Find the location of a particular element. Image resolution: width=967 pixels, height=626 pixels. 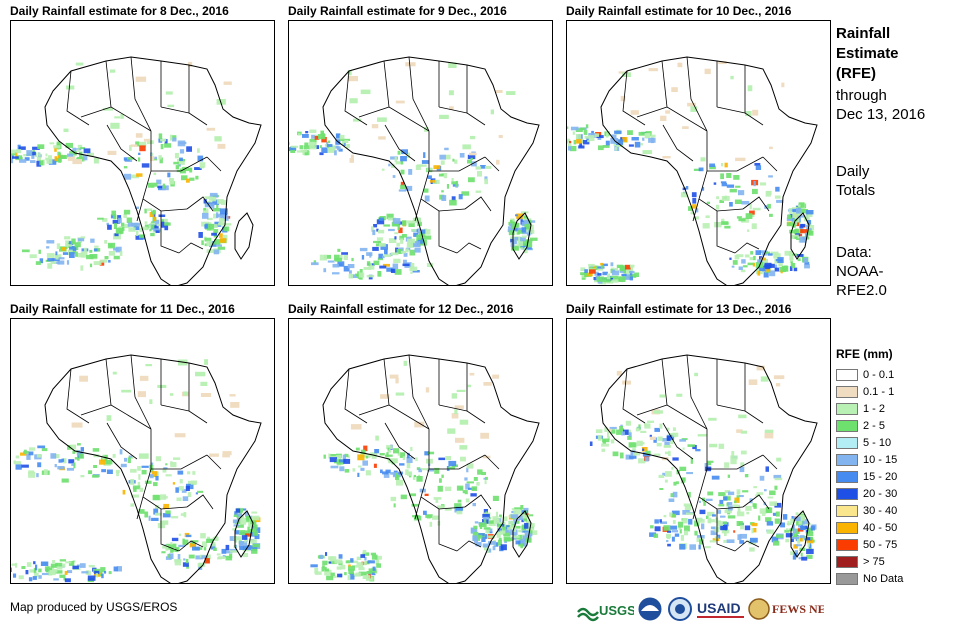

legend-label: 1 - 2 is located at coordinates (874, 409).